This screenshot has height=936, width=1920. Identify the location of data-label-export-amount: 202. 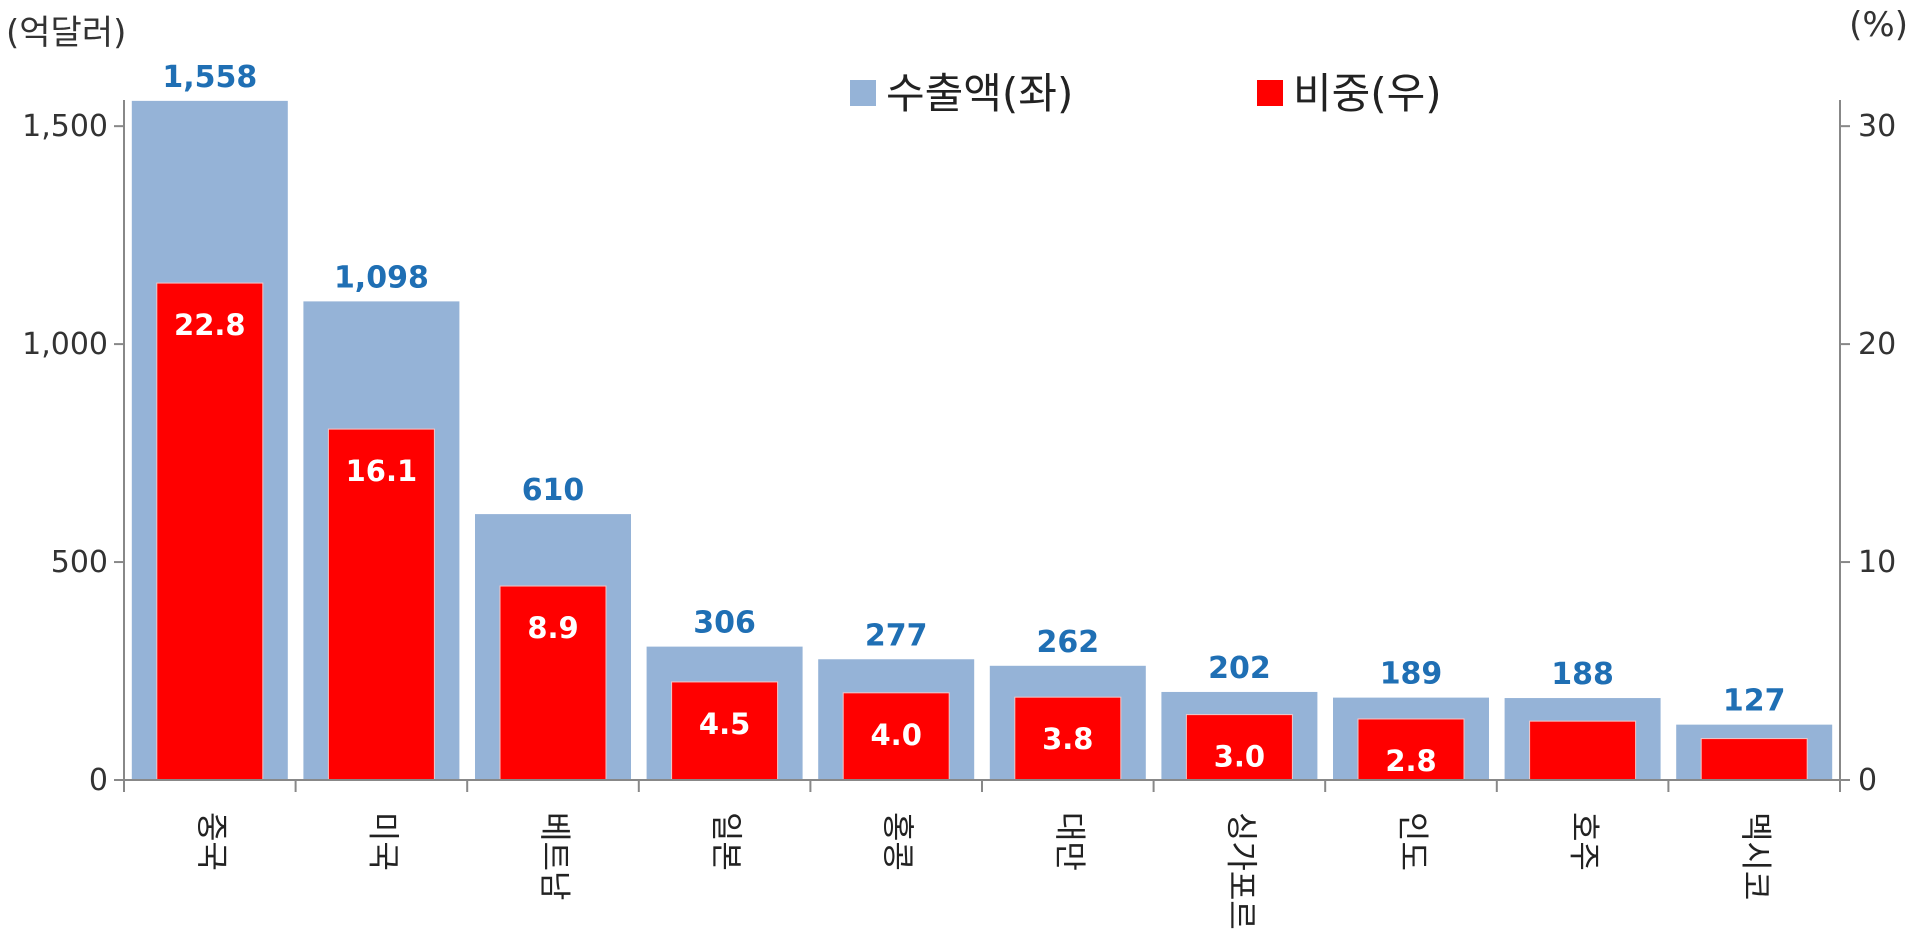
(1239, 668).